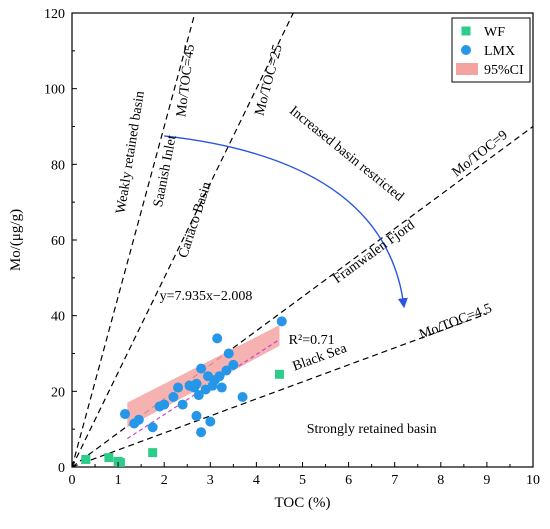 Image resolution: width=550 pixels, height=529 pixels. What do you see at coordinates (58, 241) in the screenshot?
I see `y-tick-label-3: 60` at bounding box center [58, 241].